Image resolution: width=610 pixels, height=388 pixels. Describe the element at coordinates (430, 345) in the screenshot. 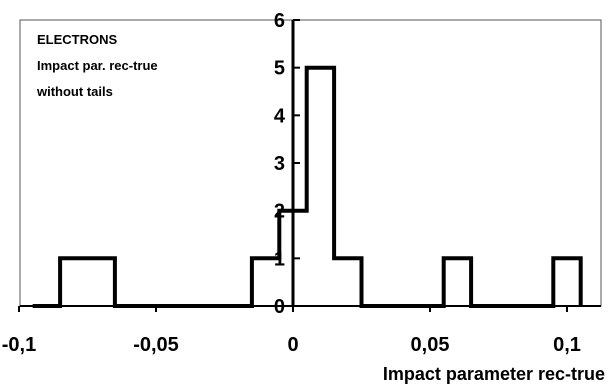

I see `x-tick-label: 0,05` at that location.